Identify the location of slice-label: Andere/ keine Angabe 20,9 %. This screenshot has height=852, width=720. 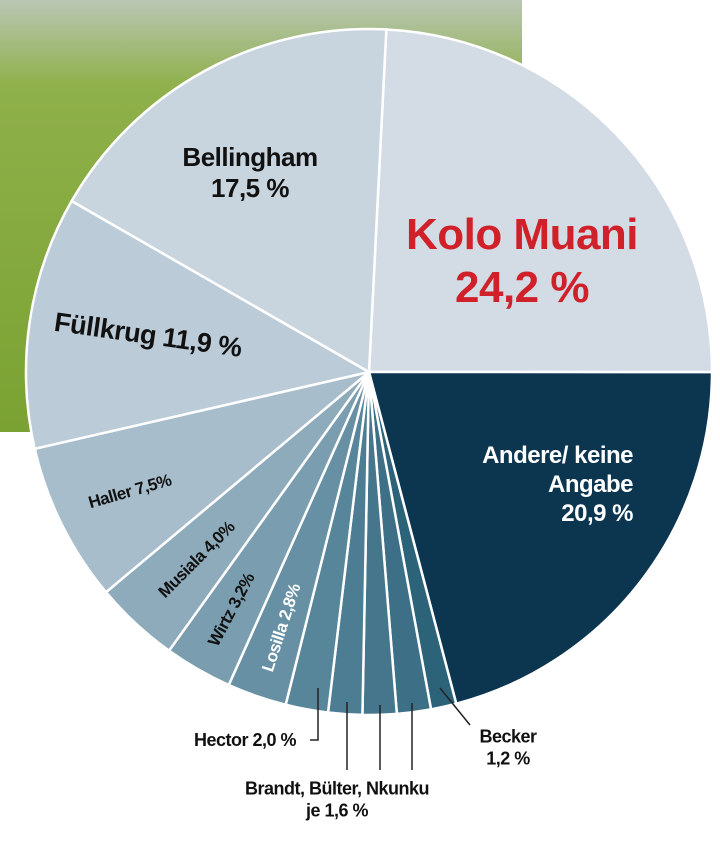
(548, 485).